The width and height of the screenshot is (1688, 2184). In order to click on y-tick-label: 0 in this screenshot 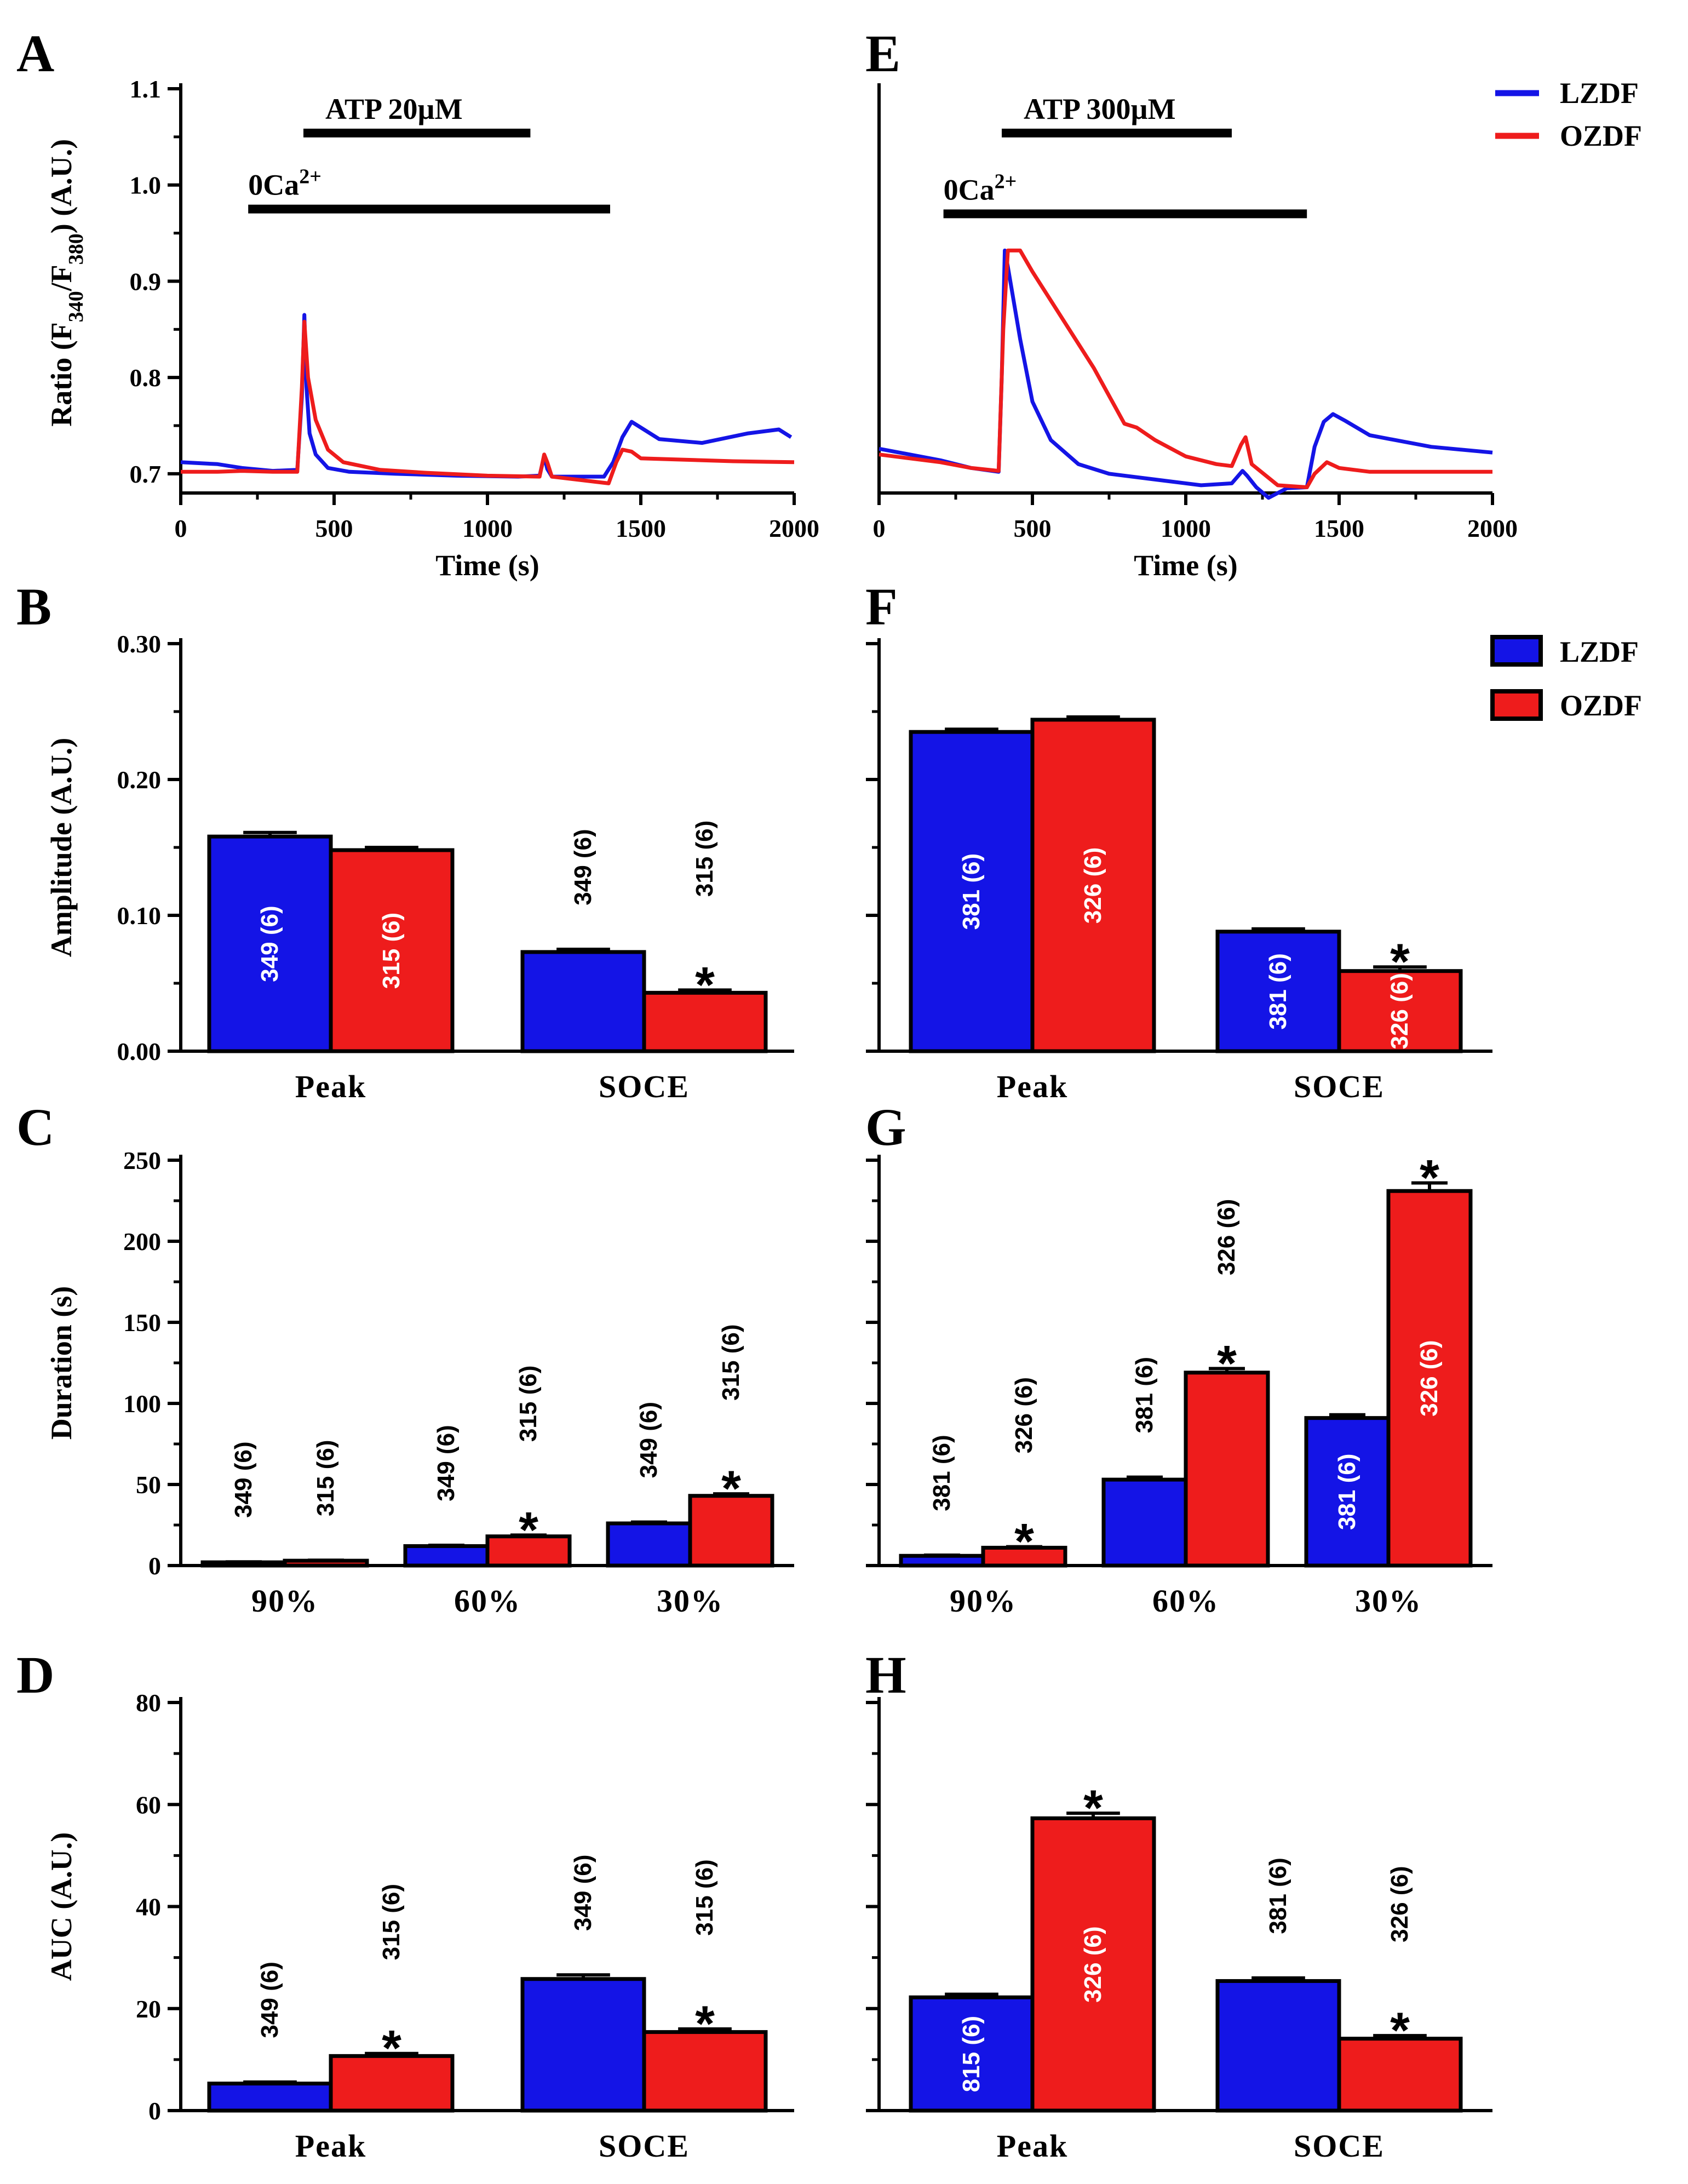, I will do `click(154, 2111)`.